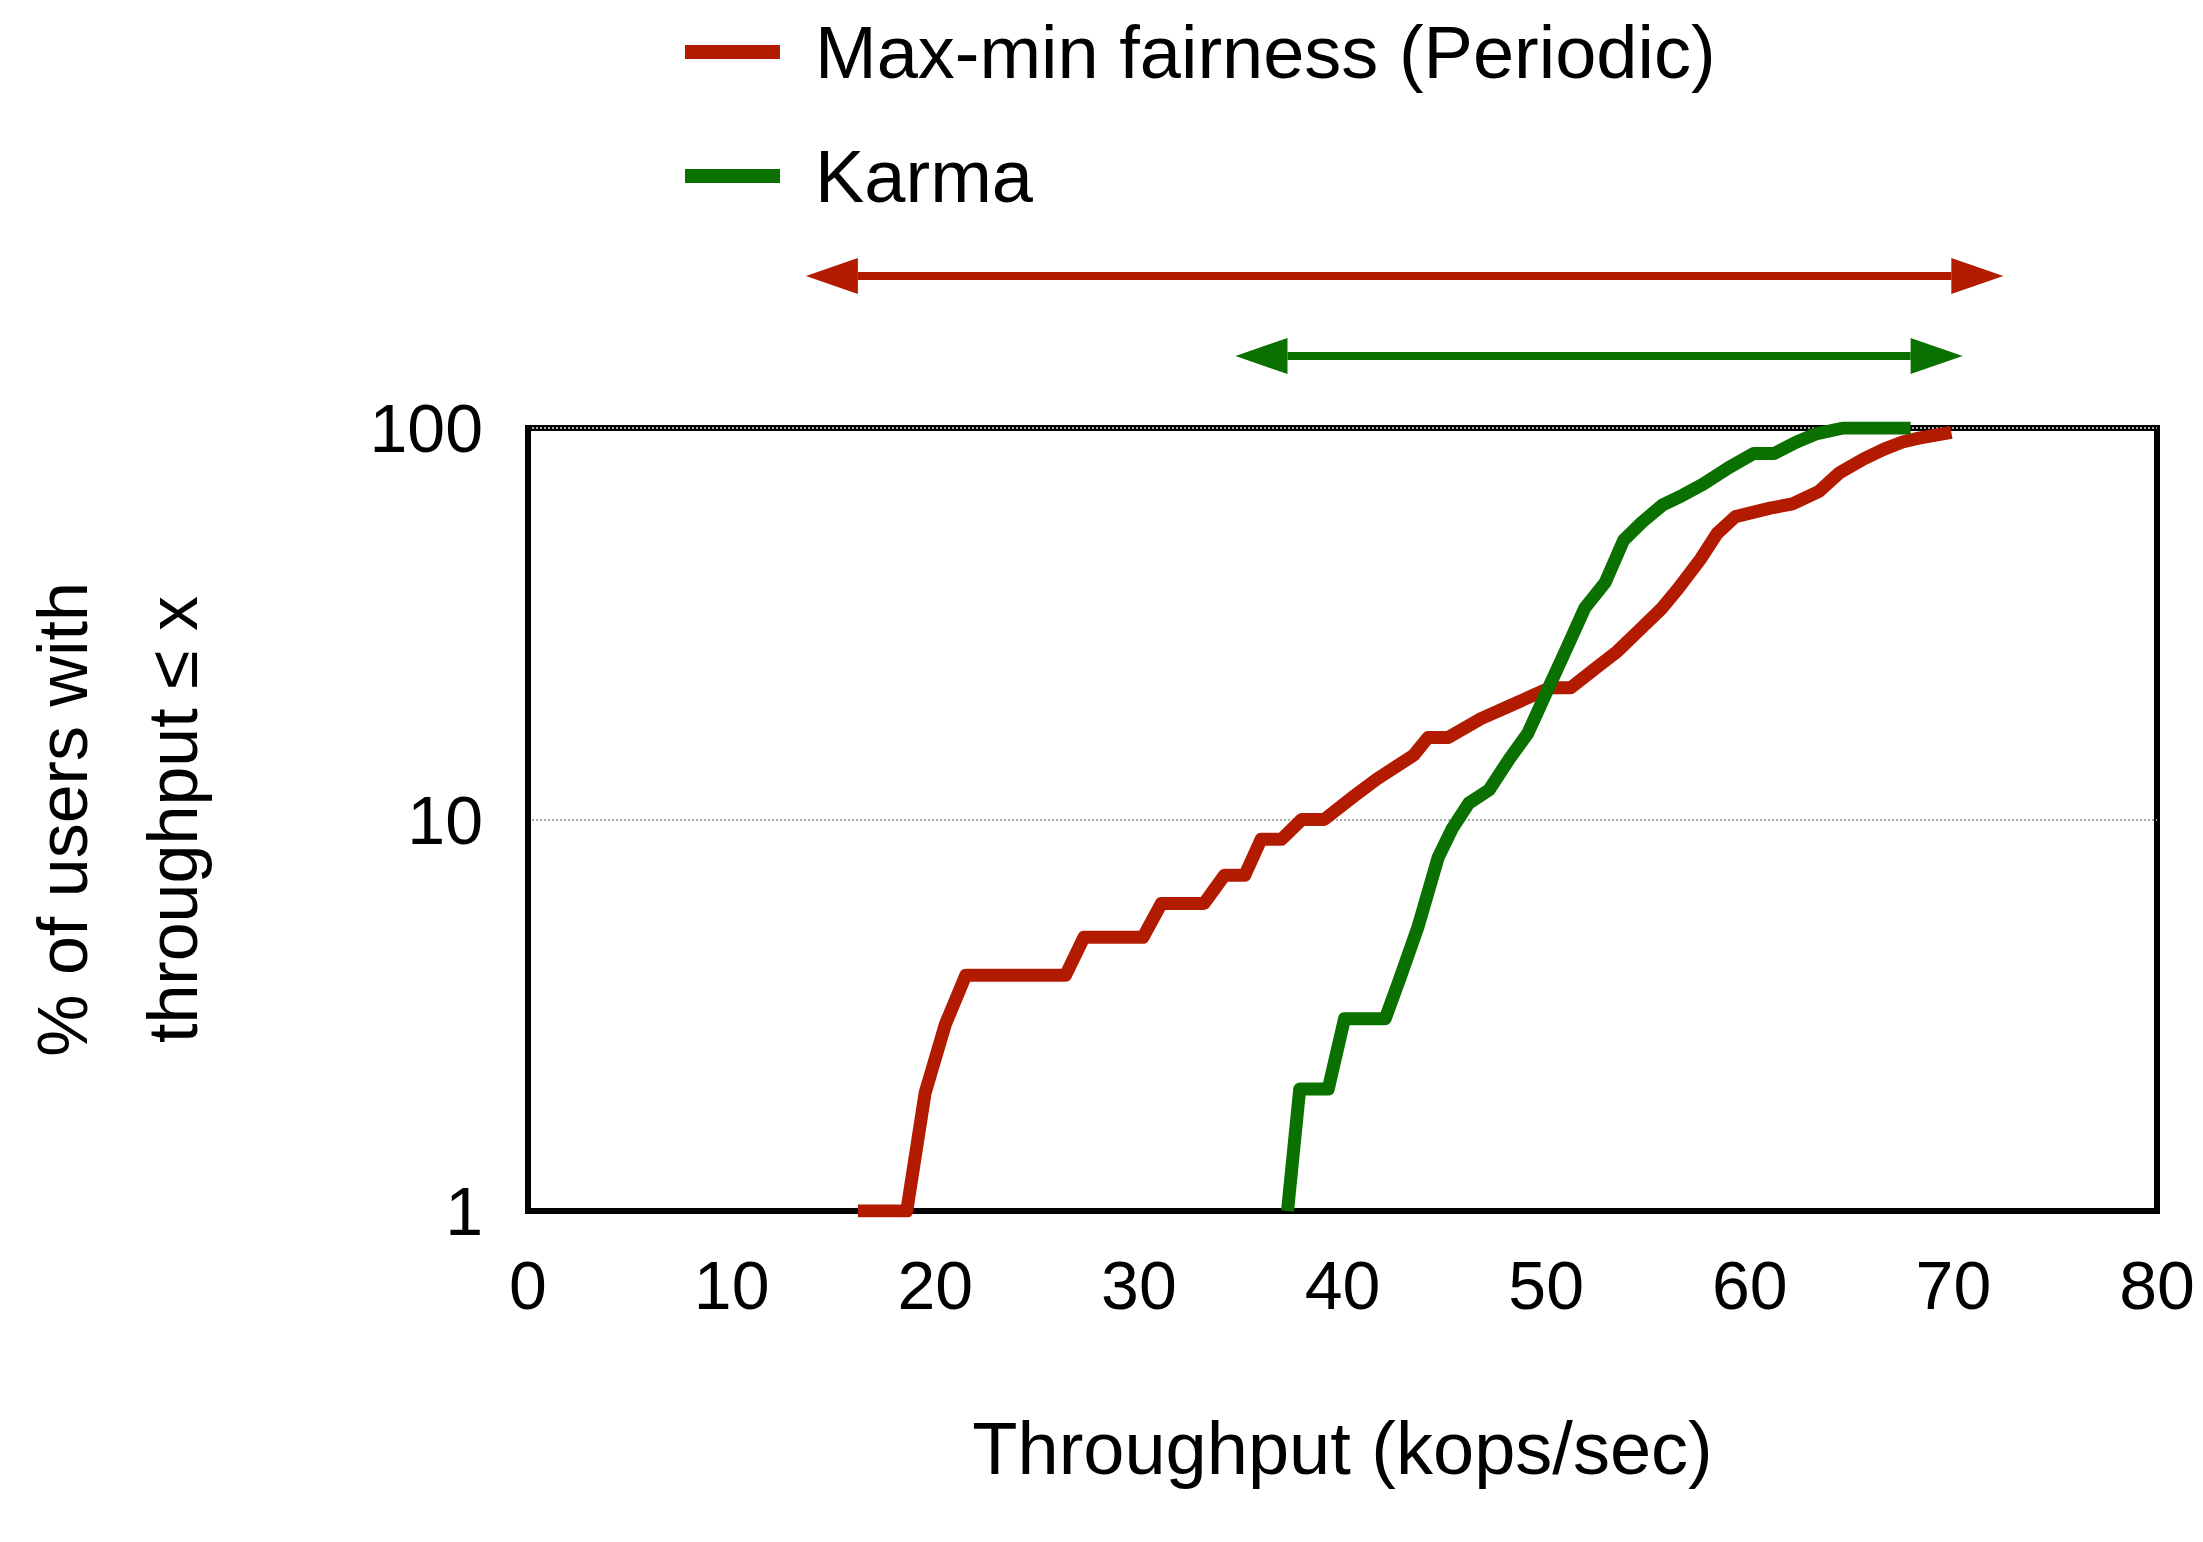 The height and width of the screenshot is (1542, 2203). What do you see at coordinates (2157, 1285) in the screenshot?
I see `x-tick-label: 80` at bounding box center [2157, 1285].